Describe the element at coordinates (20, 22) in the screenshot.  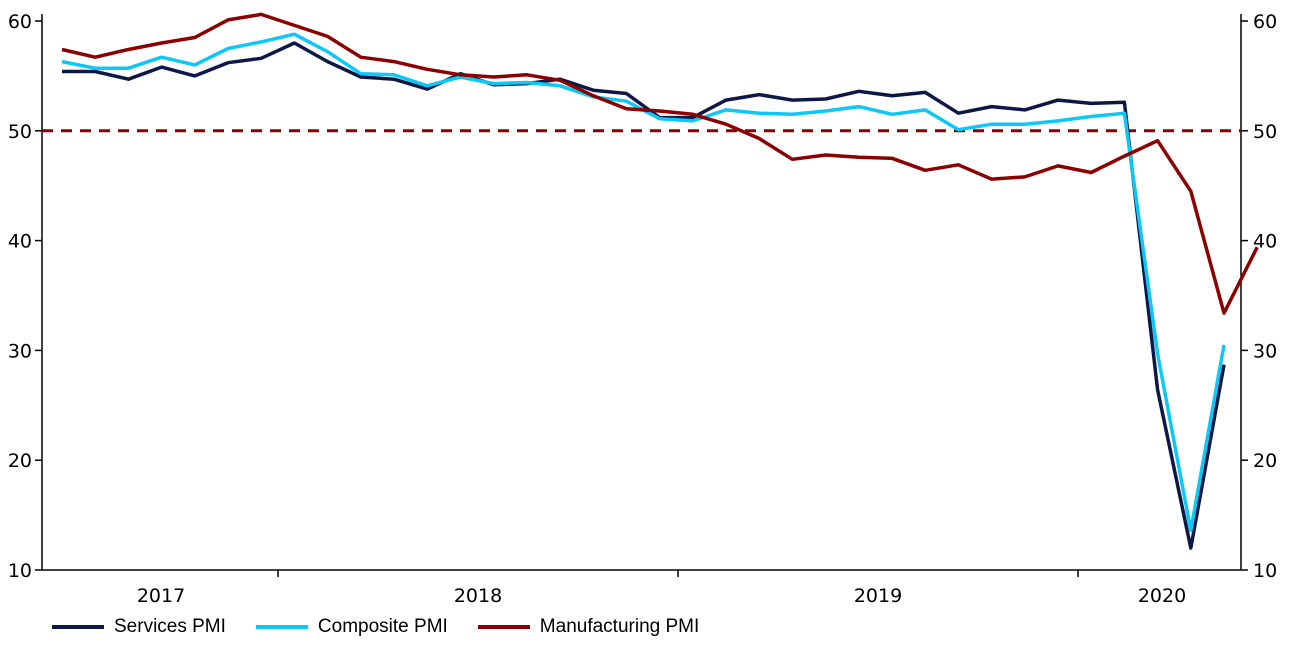
I see `left-y-tick-label: 60` at that location.